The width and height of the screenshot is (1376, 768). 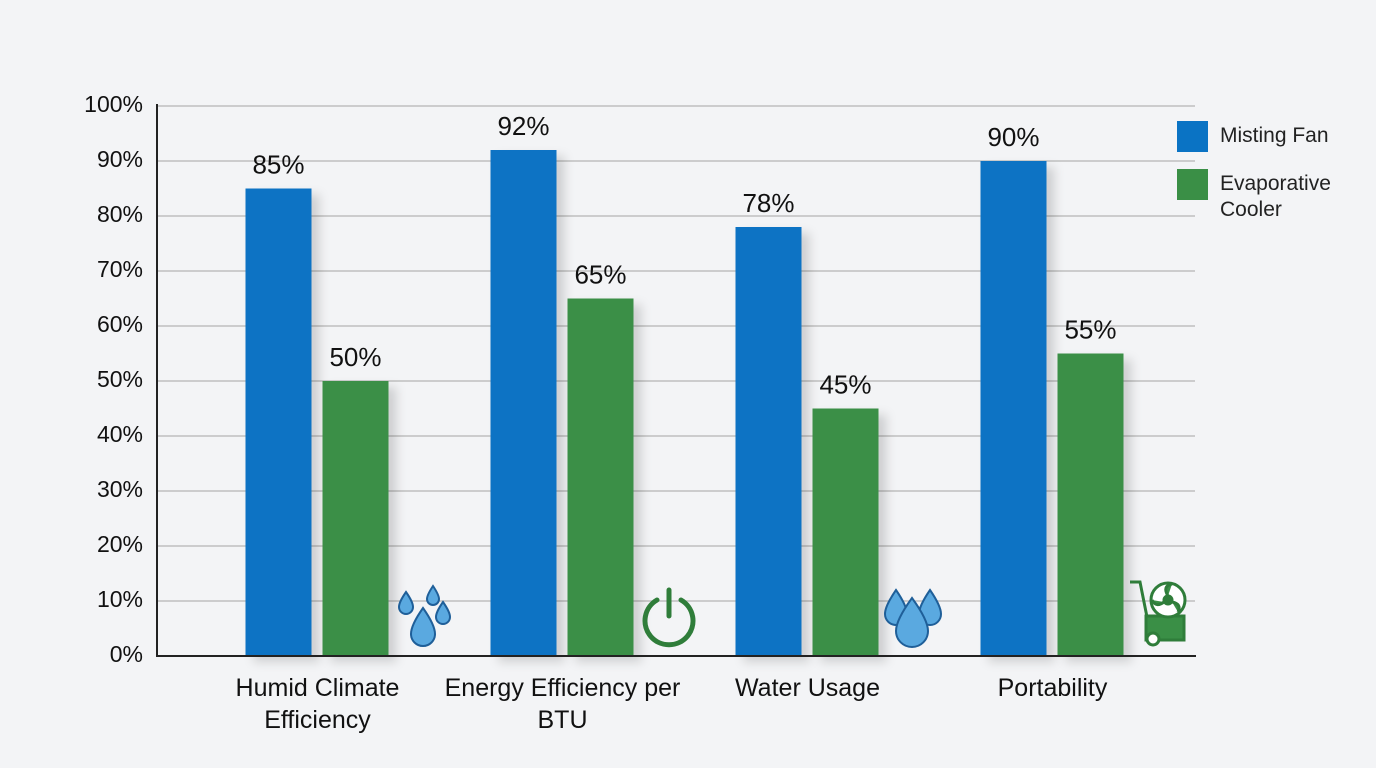 What do you see at coordinates (120, 214) in the screenshot?
I see `y-tick-label: 80%` at bounding box center [120, 214].